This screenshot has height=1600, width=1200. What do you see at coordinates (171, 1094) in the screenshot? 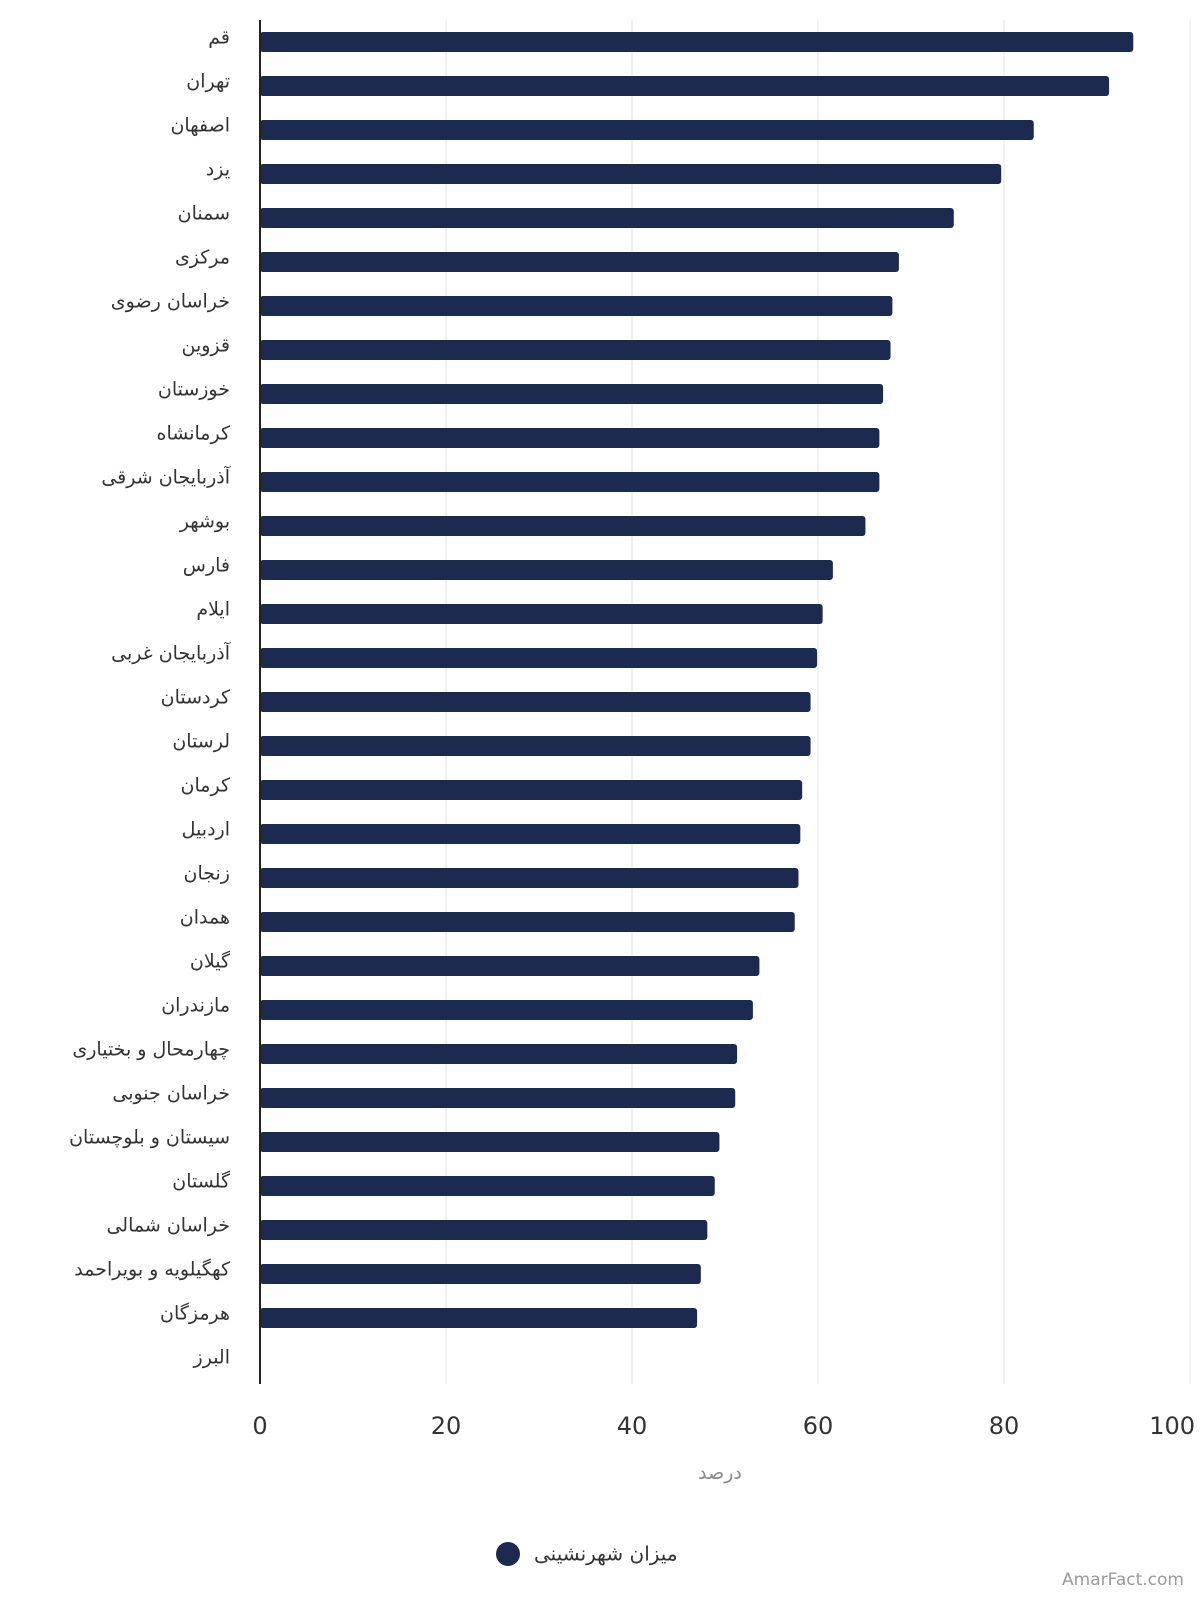
I see `category-label-24: خراسان جنوبی` at bounding box center [171, 1094].